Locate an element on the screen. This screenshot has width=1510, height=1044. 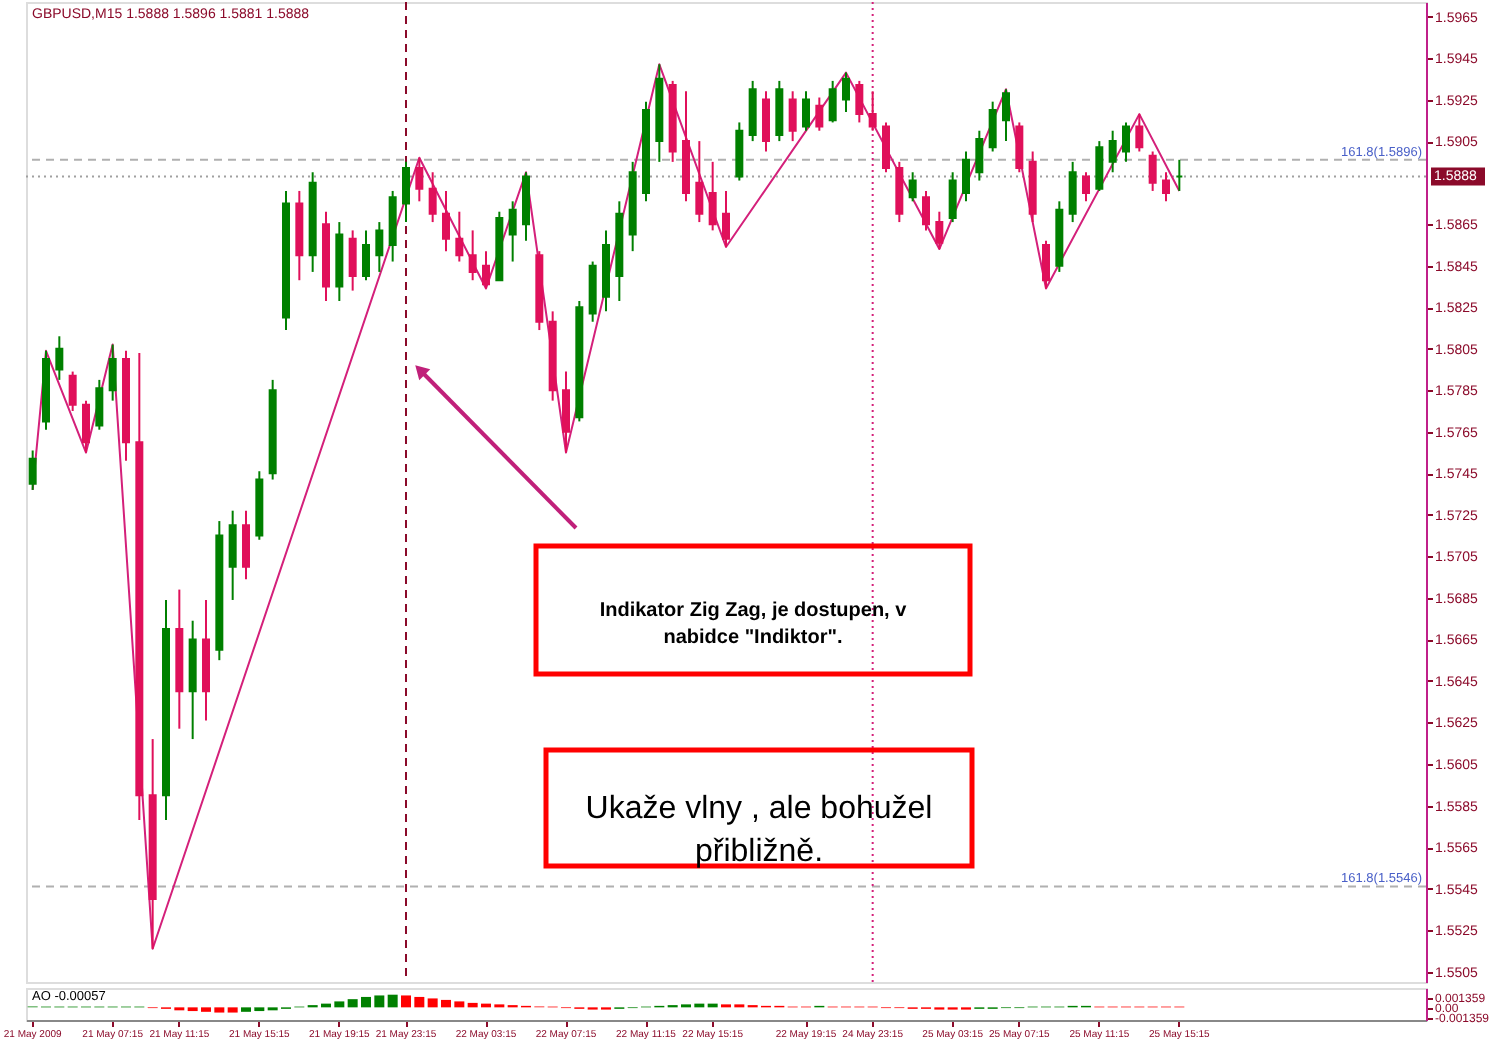
annotation: Indikator Zig Zag, je dostupen, v nabidce "Indiktor". is located at coordinates (753, 624).